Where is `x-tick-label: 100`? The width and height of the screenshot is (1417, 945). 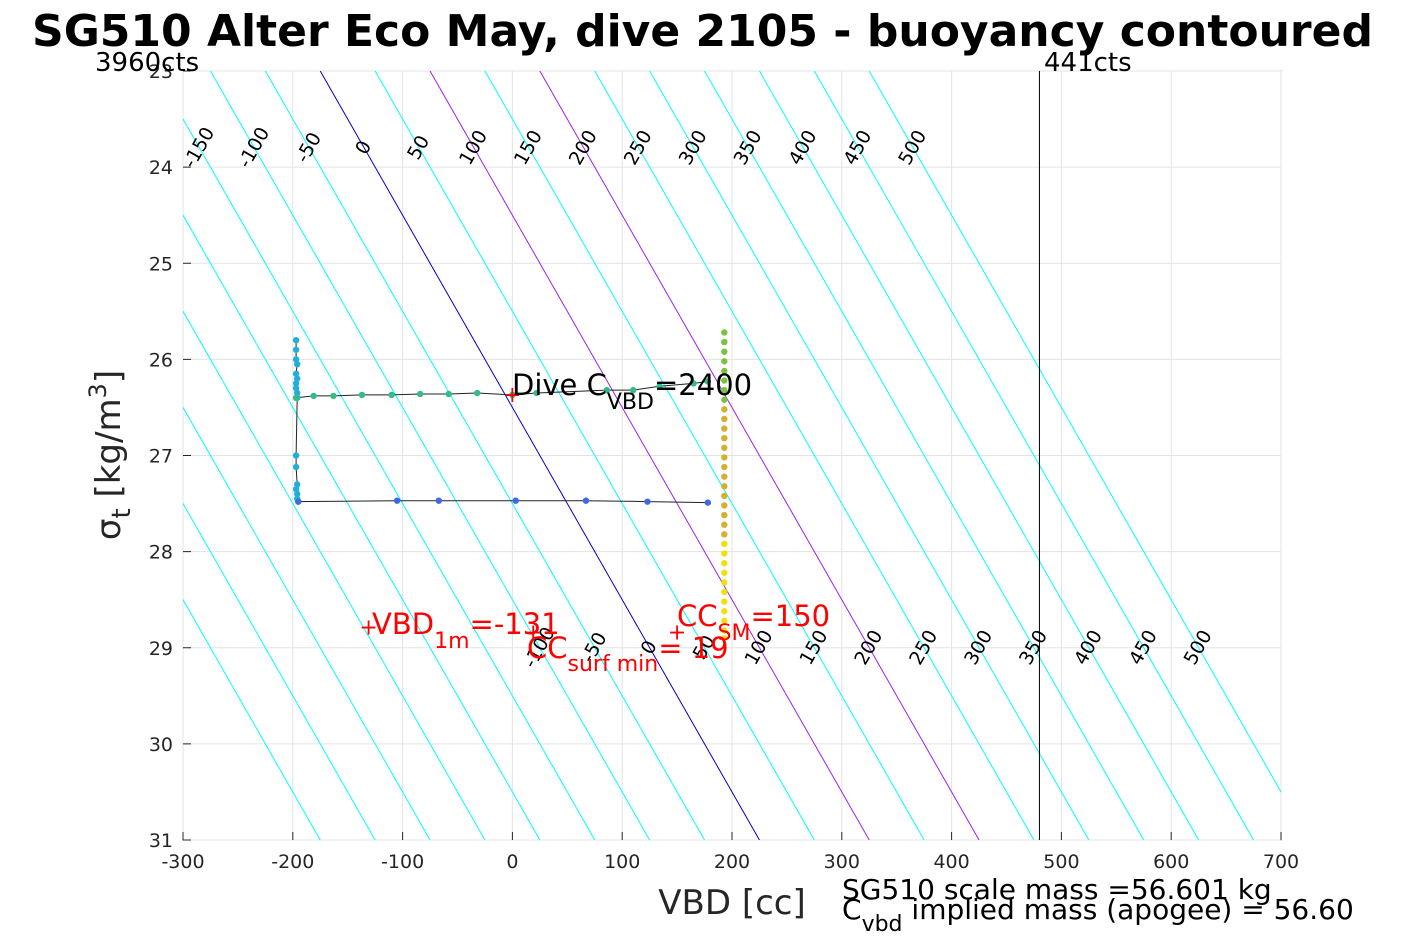 x-tick-label: 100 is located at coordinates (622, 862).